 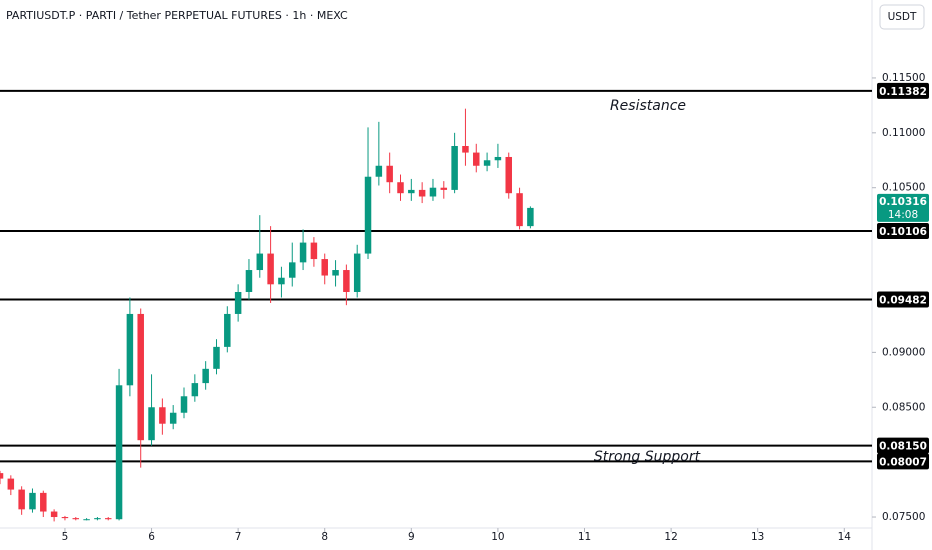 I want to click on level-label: 0.08150, so click(x=903, y=447).